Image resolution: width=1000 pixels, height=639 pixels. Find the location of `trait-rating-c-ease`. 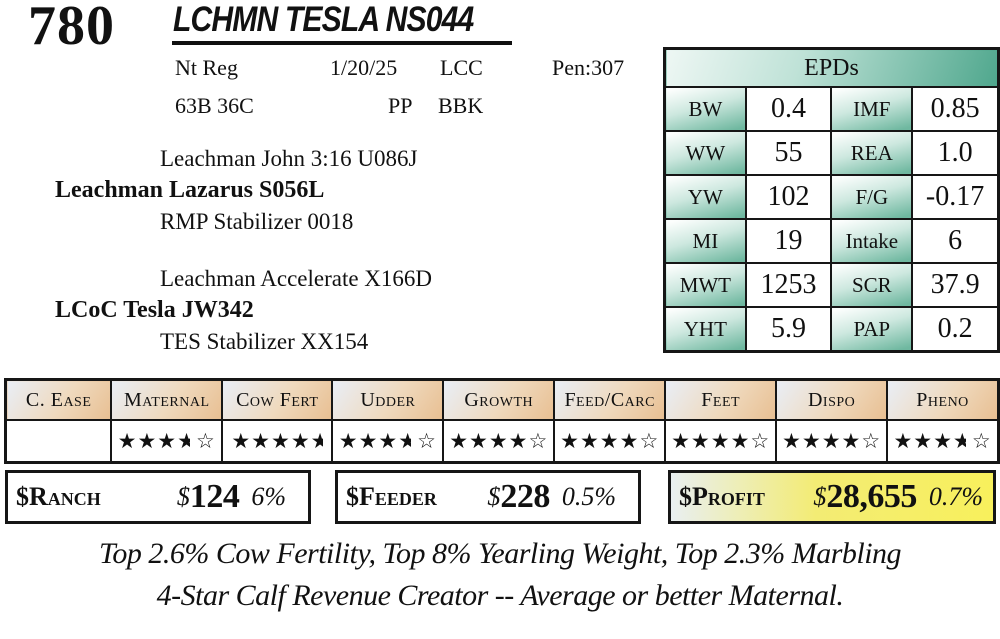

trait-rating-c-ease is located at coordinates (58, 441).